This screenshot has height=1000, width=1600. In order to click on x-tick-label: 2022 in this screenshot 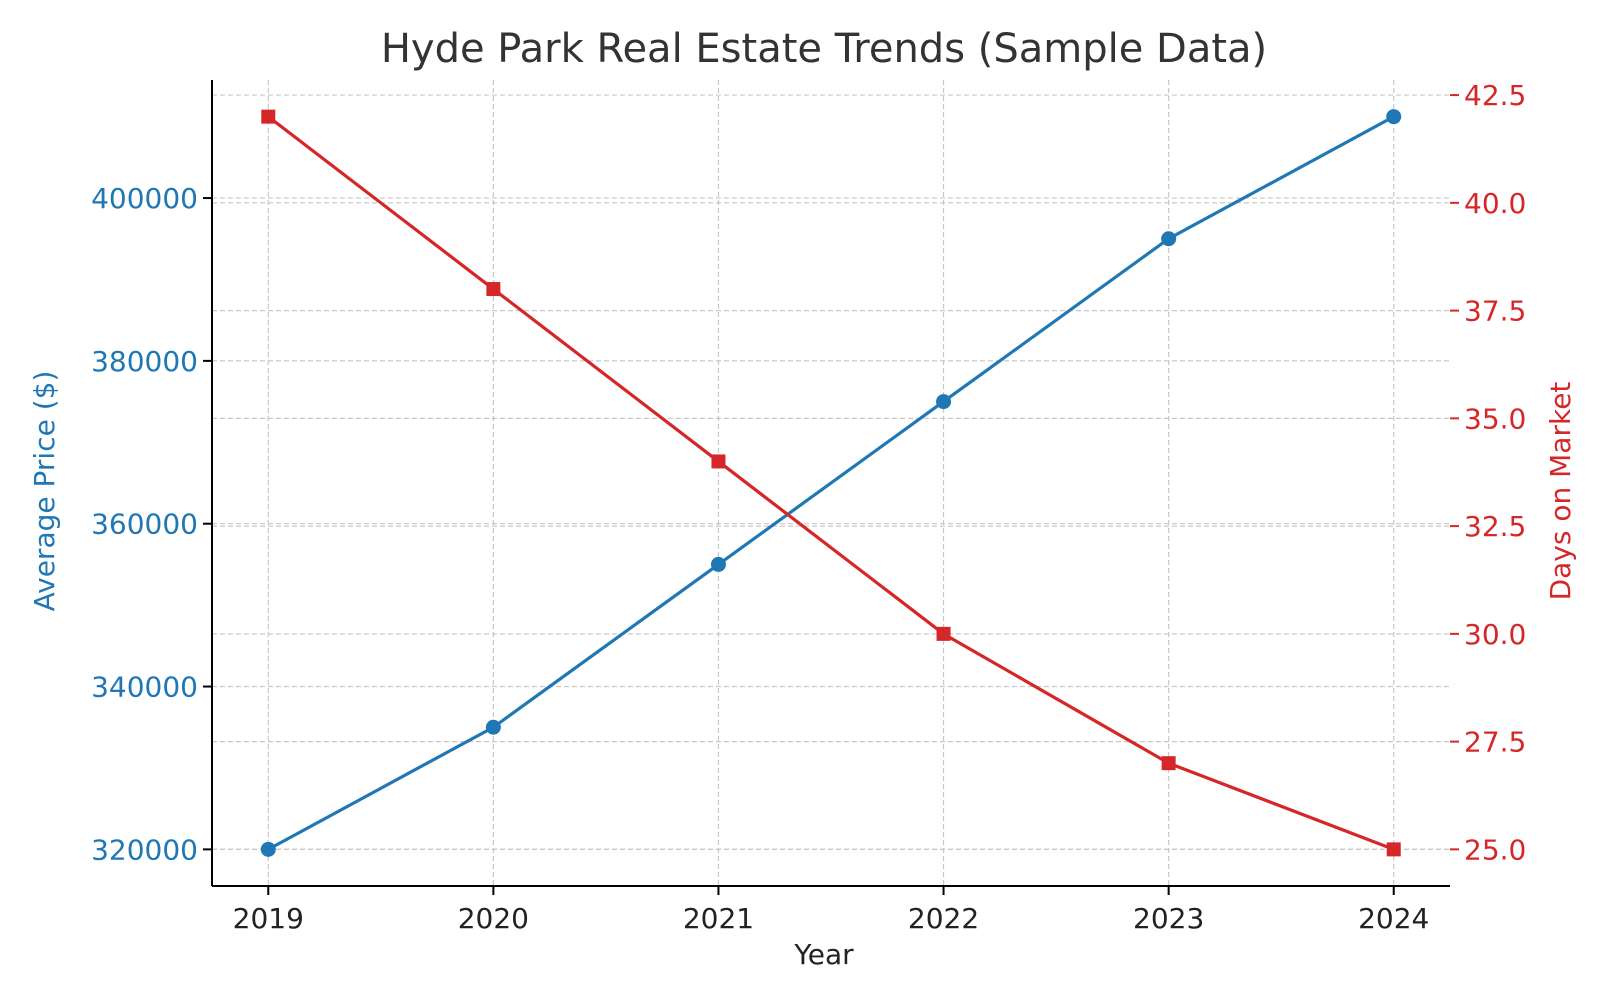, I will do `click(943, 918)`.